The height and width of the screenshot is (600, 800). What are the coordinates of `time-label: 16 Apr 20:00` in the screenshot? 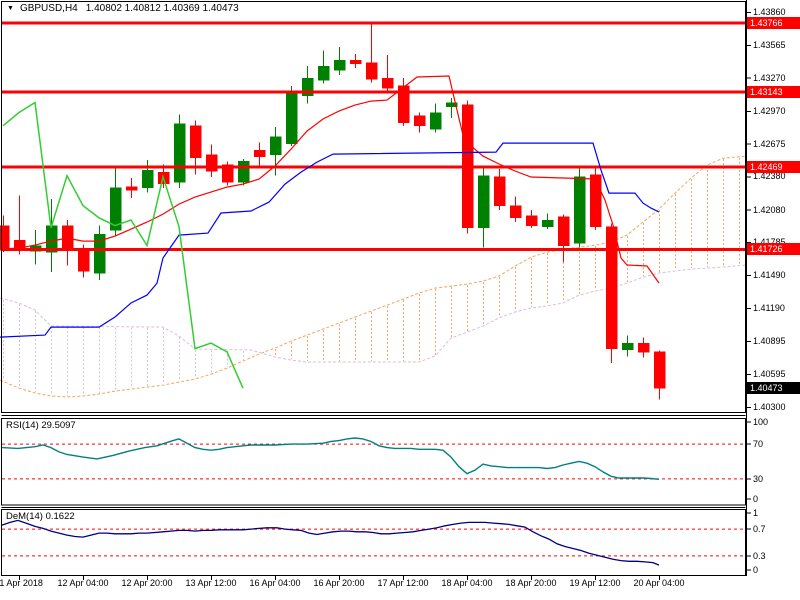 It's located at (339, 583).